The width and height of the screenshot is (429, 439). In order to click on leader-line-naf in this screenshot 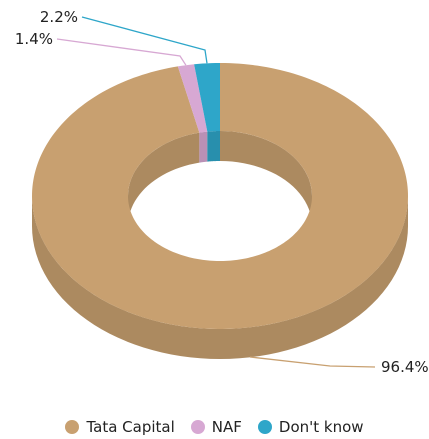, I will do `click(121, 52)`.